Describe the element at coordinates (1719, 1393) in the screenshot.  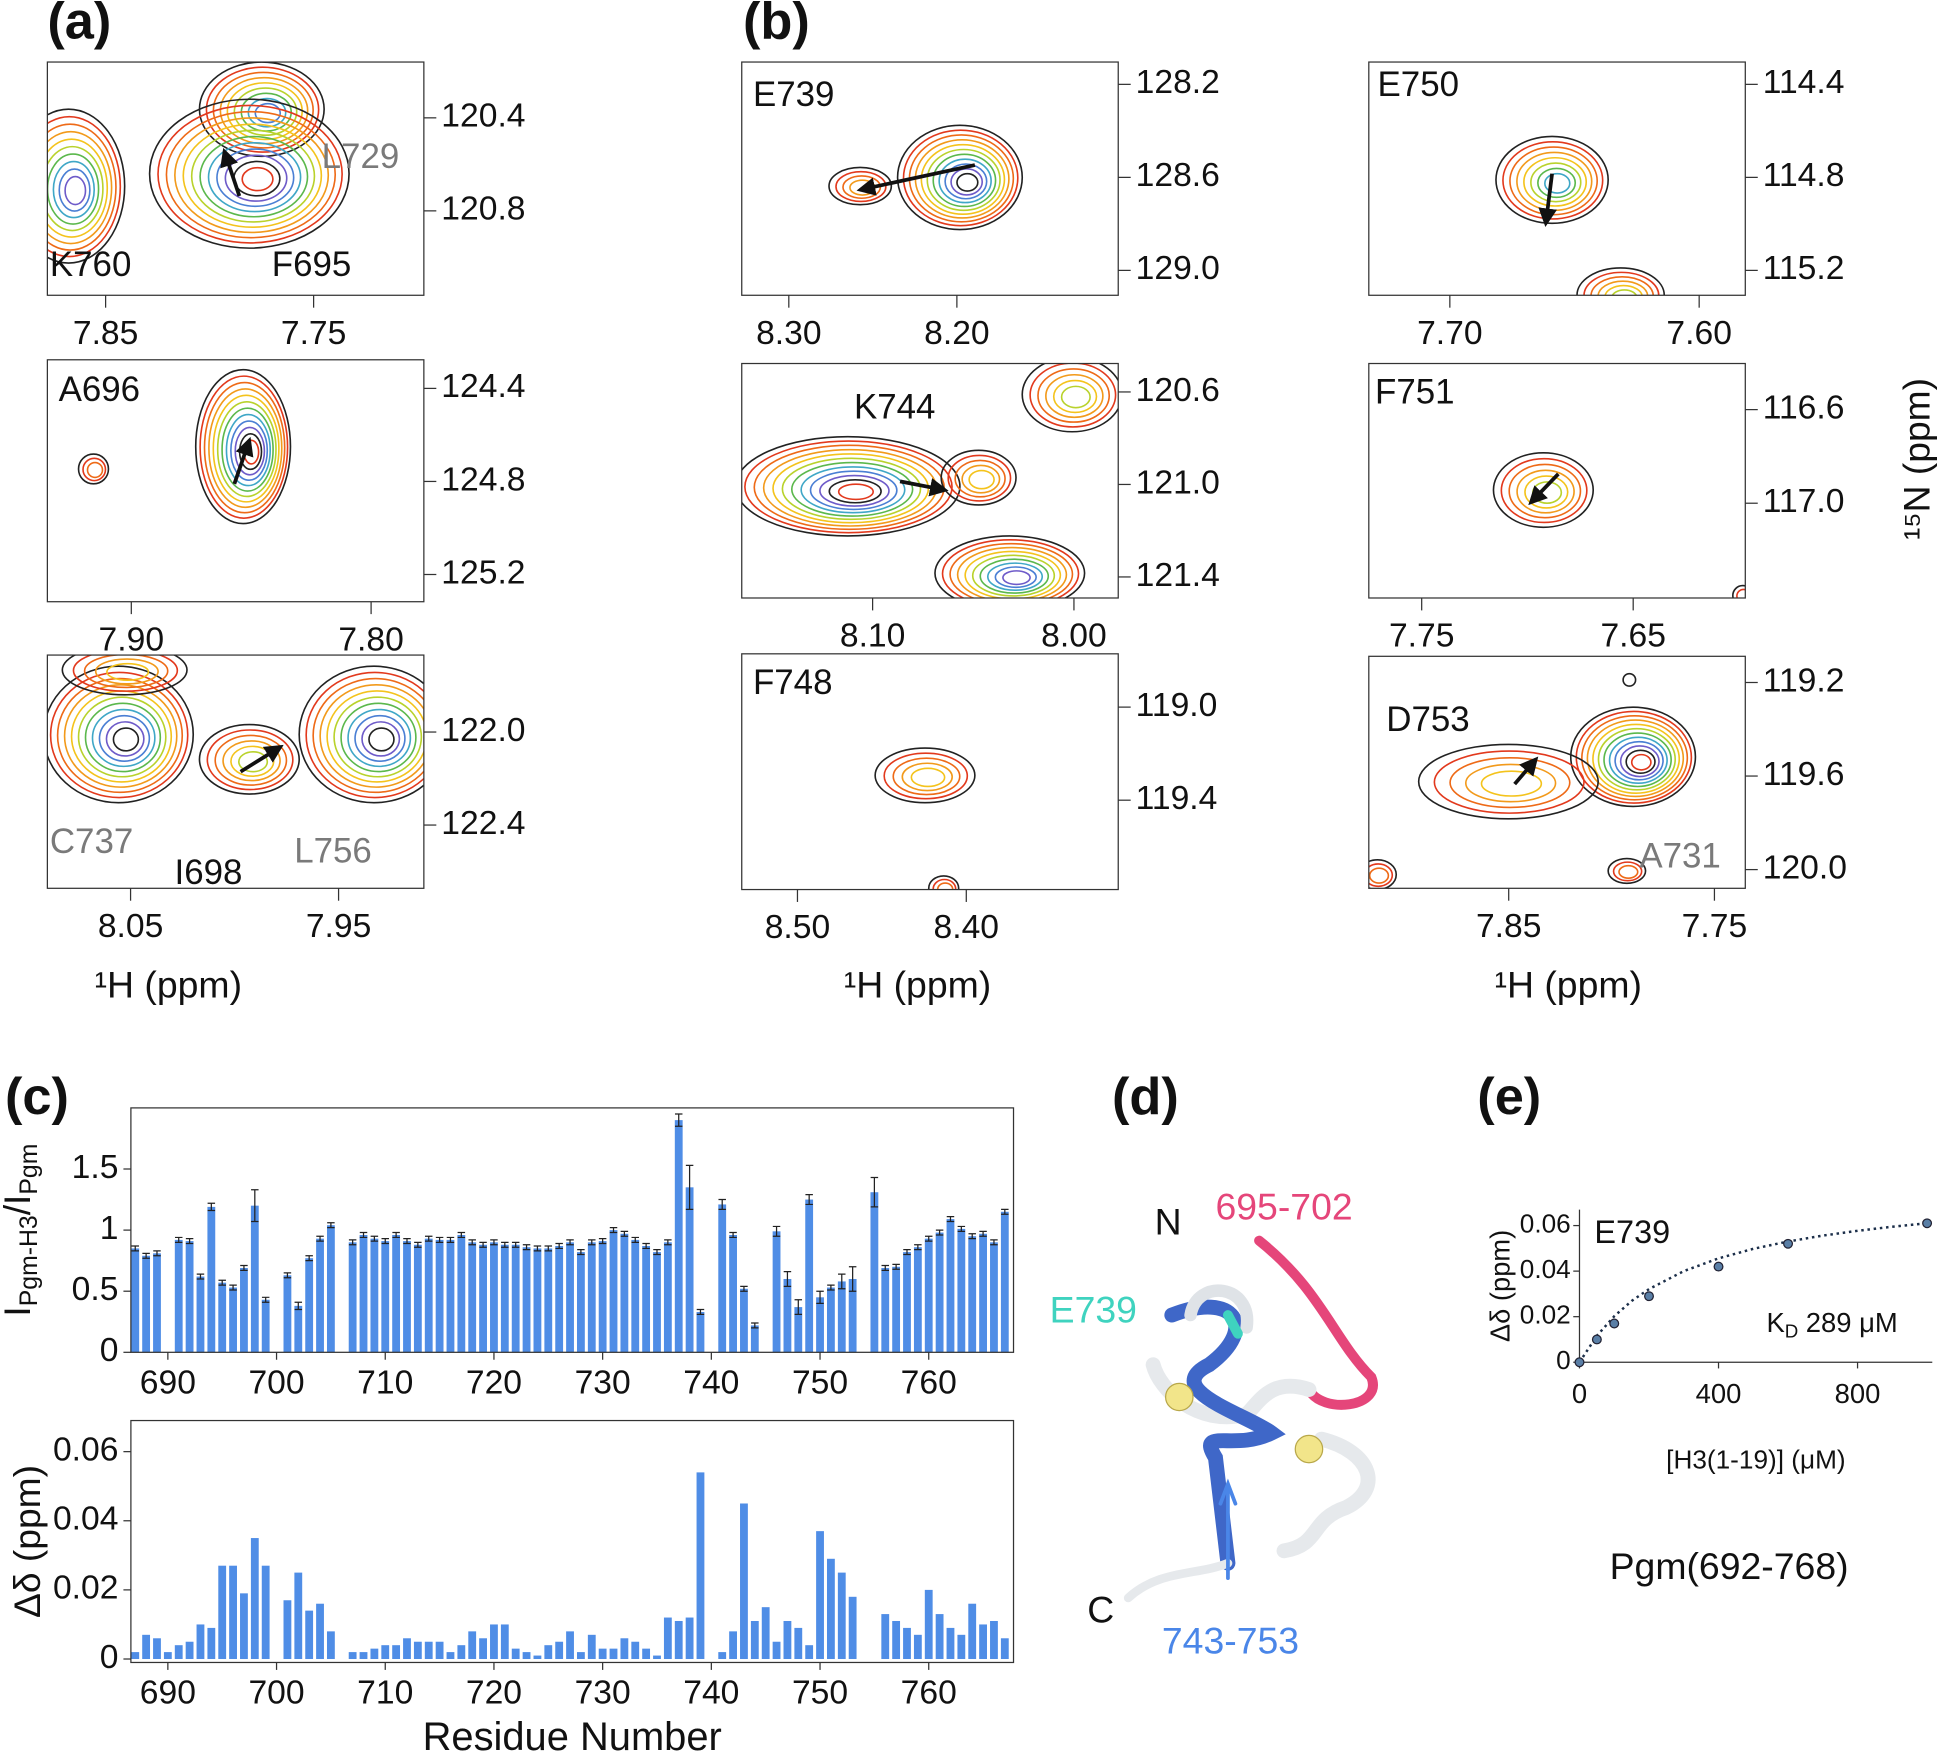
I see `x-tick-label: 400` at that location.